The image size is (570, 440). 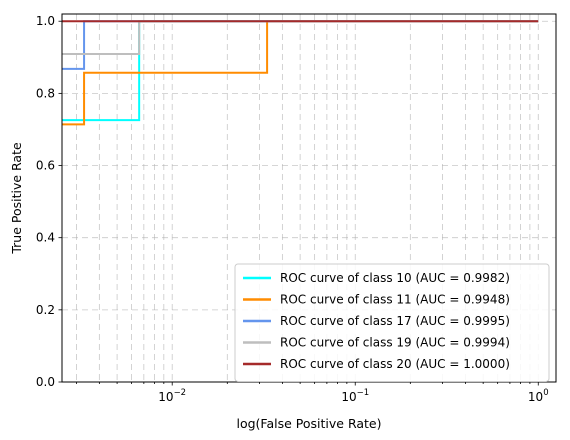 What do you see at coordinates (45, 166) in the screenshot?
I see `y-tick-label: 0.6` at bounding box center [45, 166].